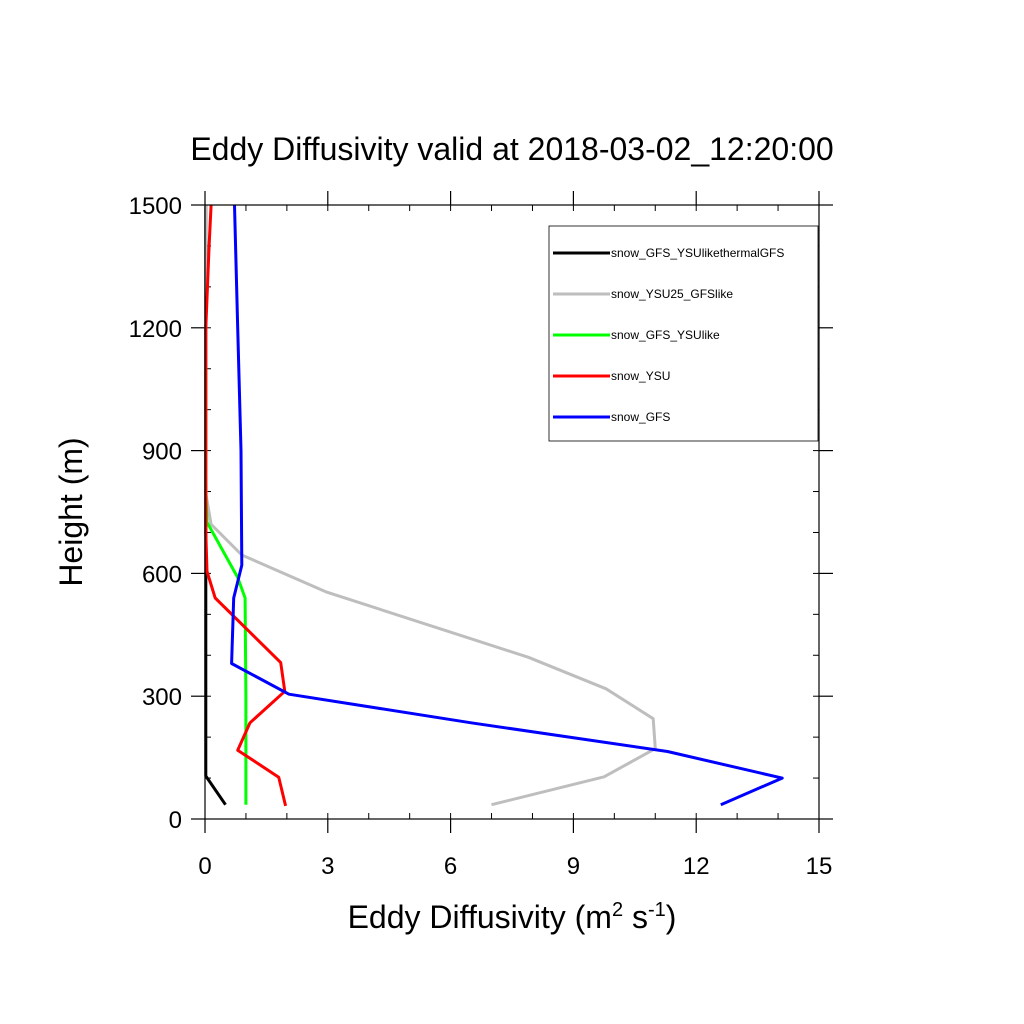 The image size is (1024, 1024). I want to click on x-axis-label-end: ), so click(671, 917).